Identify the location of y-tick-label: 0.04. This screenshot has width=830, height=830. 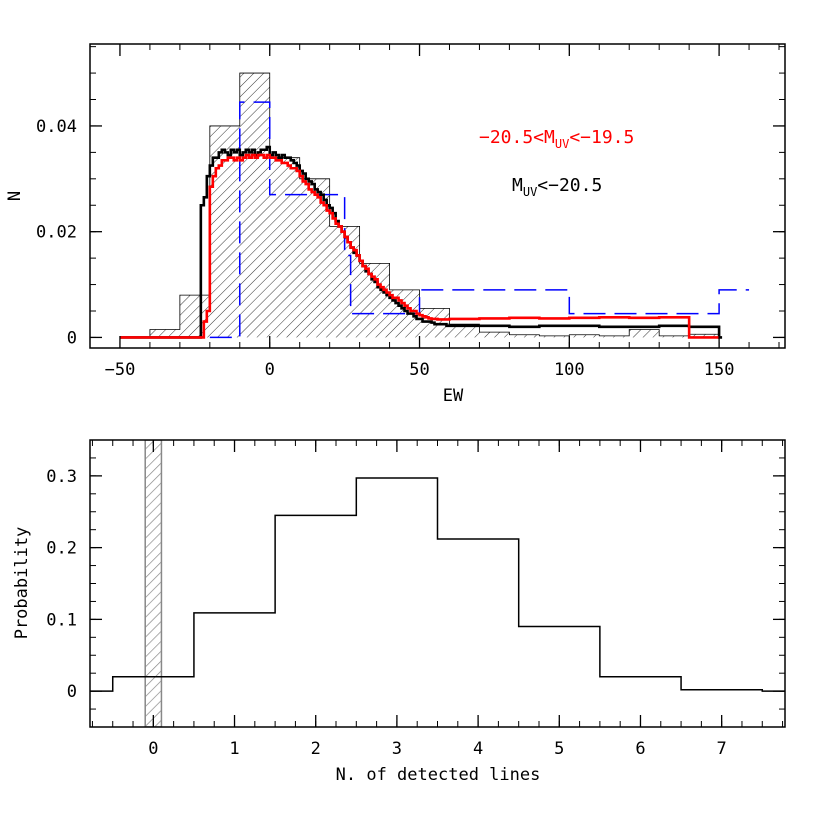
(56, 127).